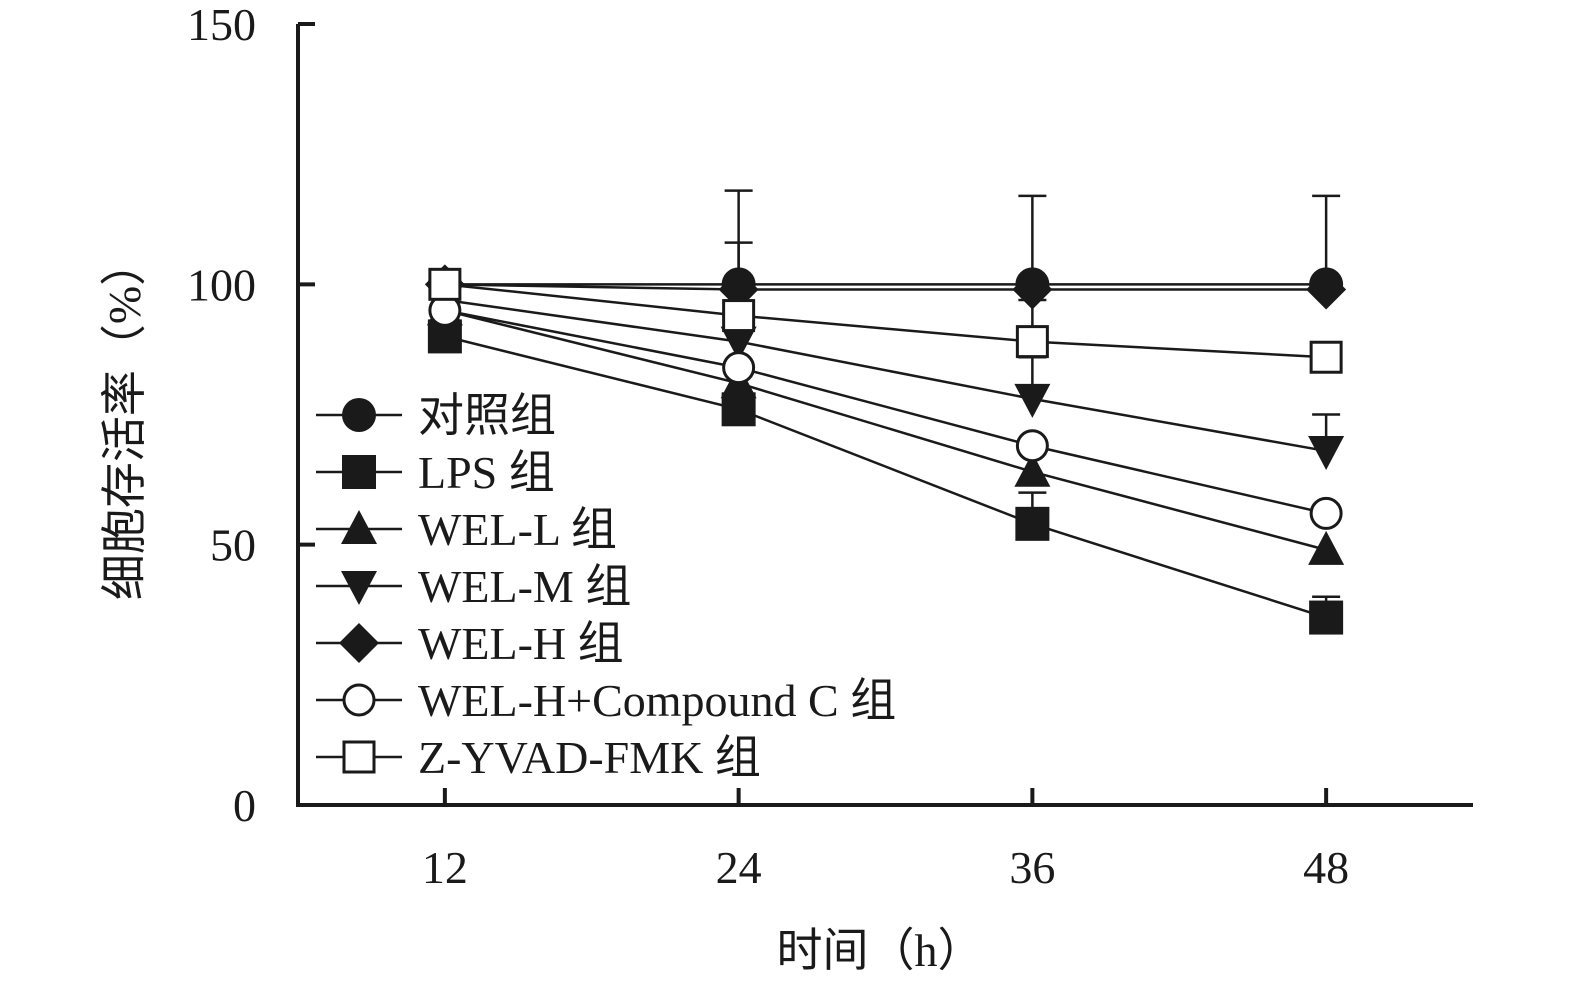 The height and width of the screenshot is (996, 1575). What do you see at coordinates (517, 529) in the screenshot?
I see `legend-label-3: WEL-L 组` at bounding box center [517, 529].